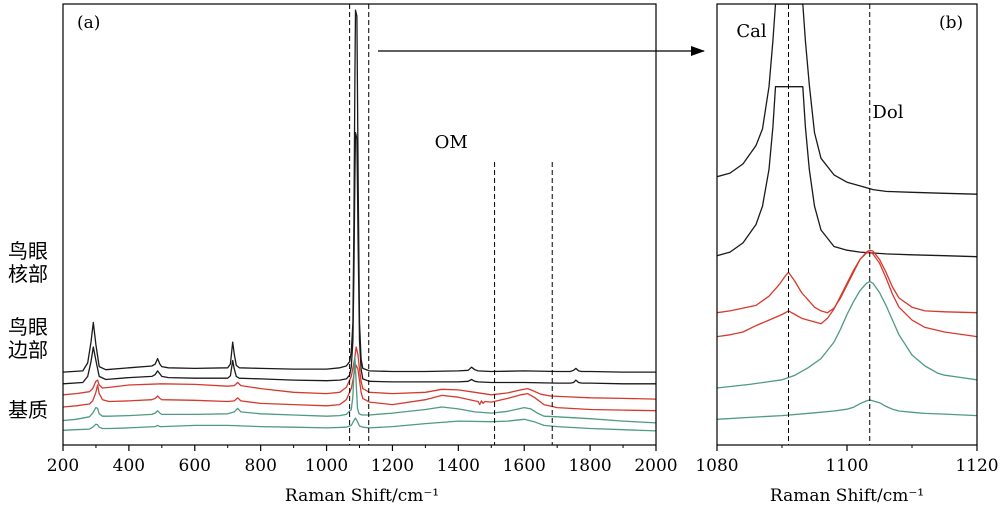  Describe the element at coordinates (260, 466) in the screenshot. I see `x-tick-label: 800` at that location.